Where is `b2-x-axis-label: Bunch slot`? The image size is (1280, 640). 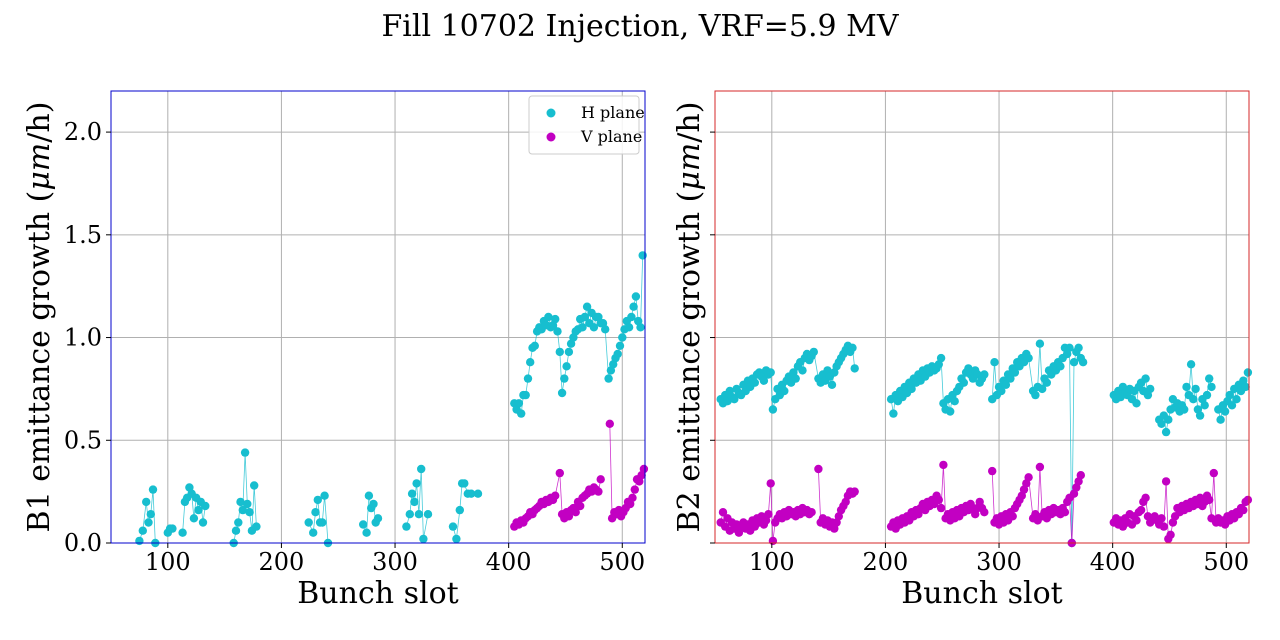
b2-x-axis-label: Bunch slot is located at coordinates (981, 593).